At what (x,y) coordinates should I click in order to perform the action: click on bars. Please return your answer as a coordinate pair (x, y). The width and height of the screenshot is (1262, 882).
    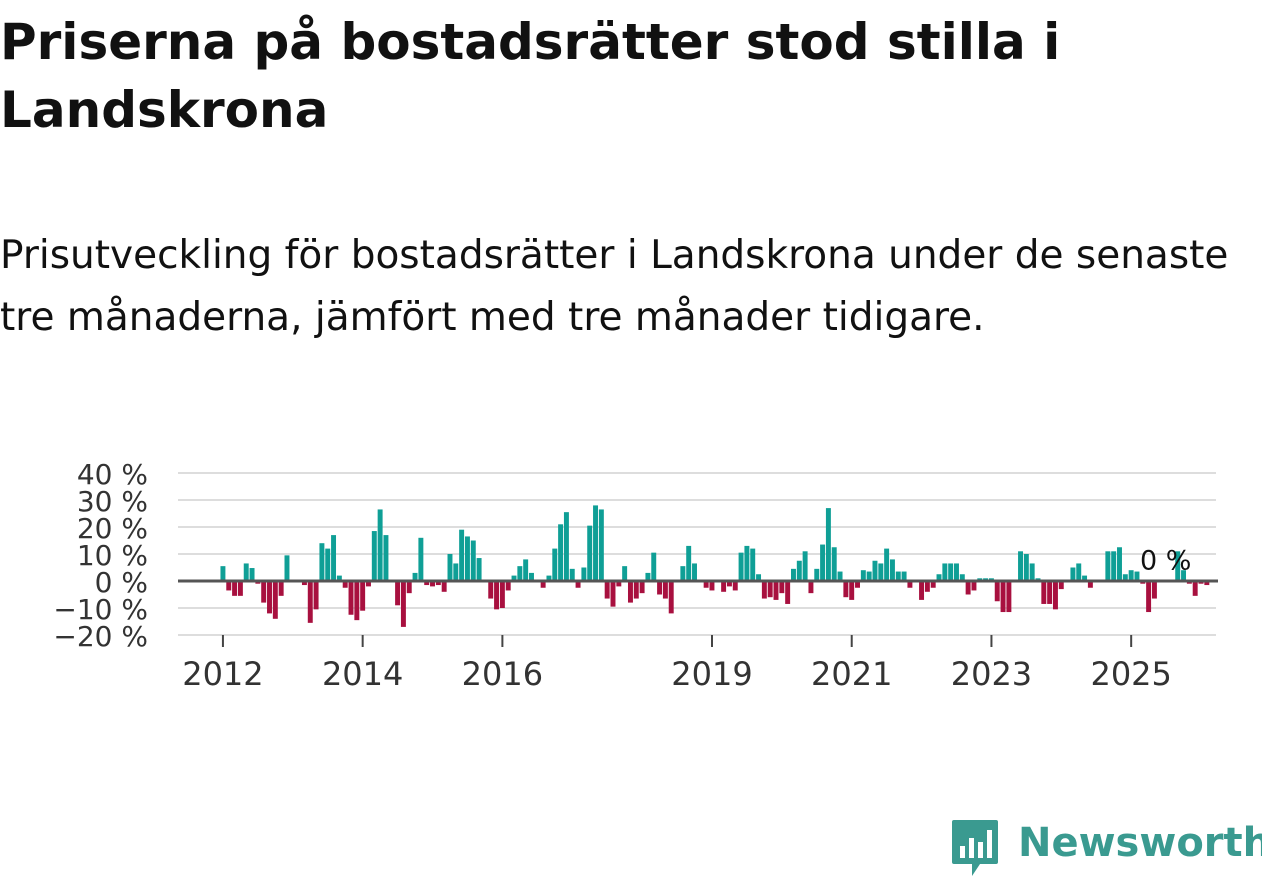
    Looking at the image, I should click on (715, 566).